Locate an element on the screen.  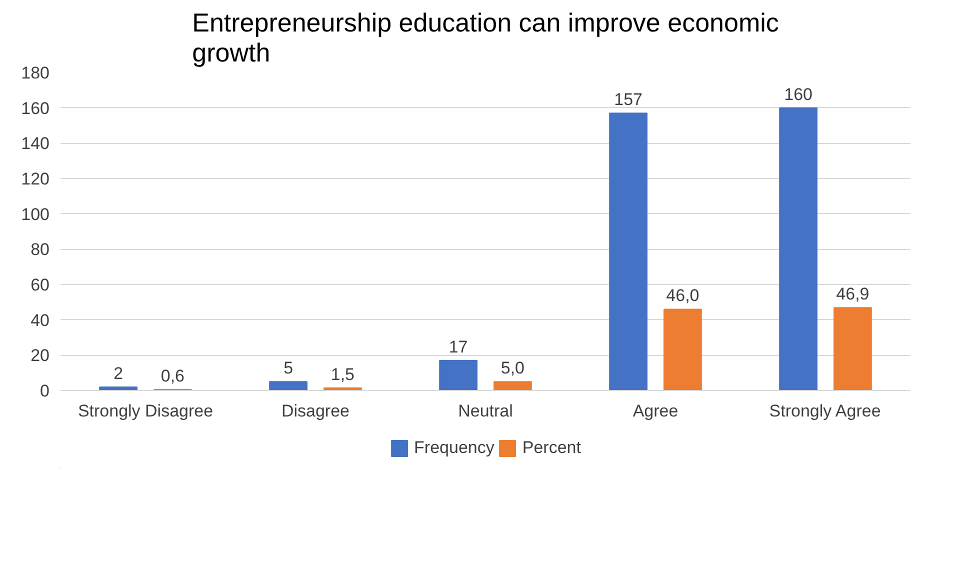
data-label: 46,9 is located at coordinates (853, 294).